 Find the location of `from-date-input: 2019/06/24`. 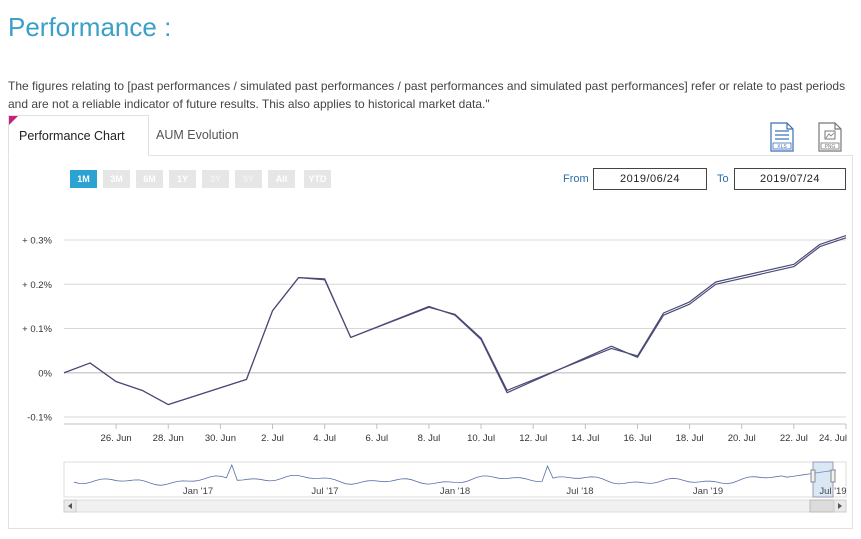

from-date-input: 2019/06/24 is located at coordinates (650, 179).